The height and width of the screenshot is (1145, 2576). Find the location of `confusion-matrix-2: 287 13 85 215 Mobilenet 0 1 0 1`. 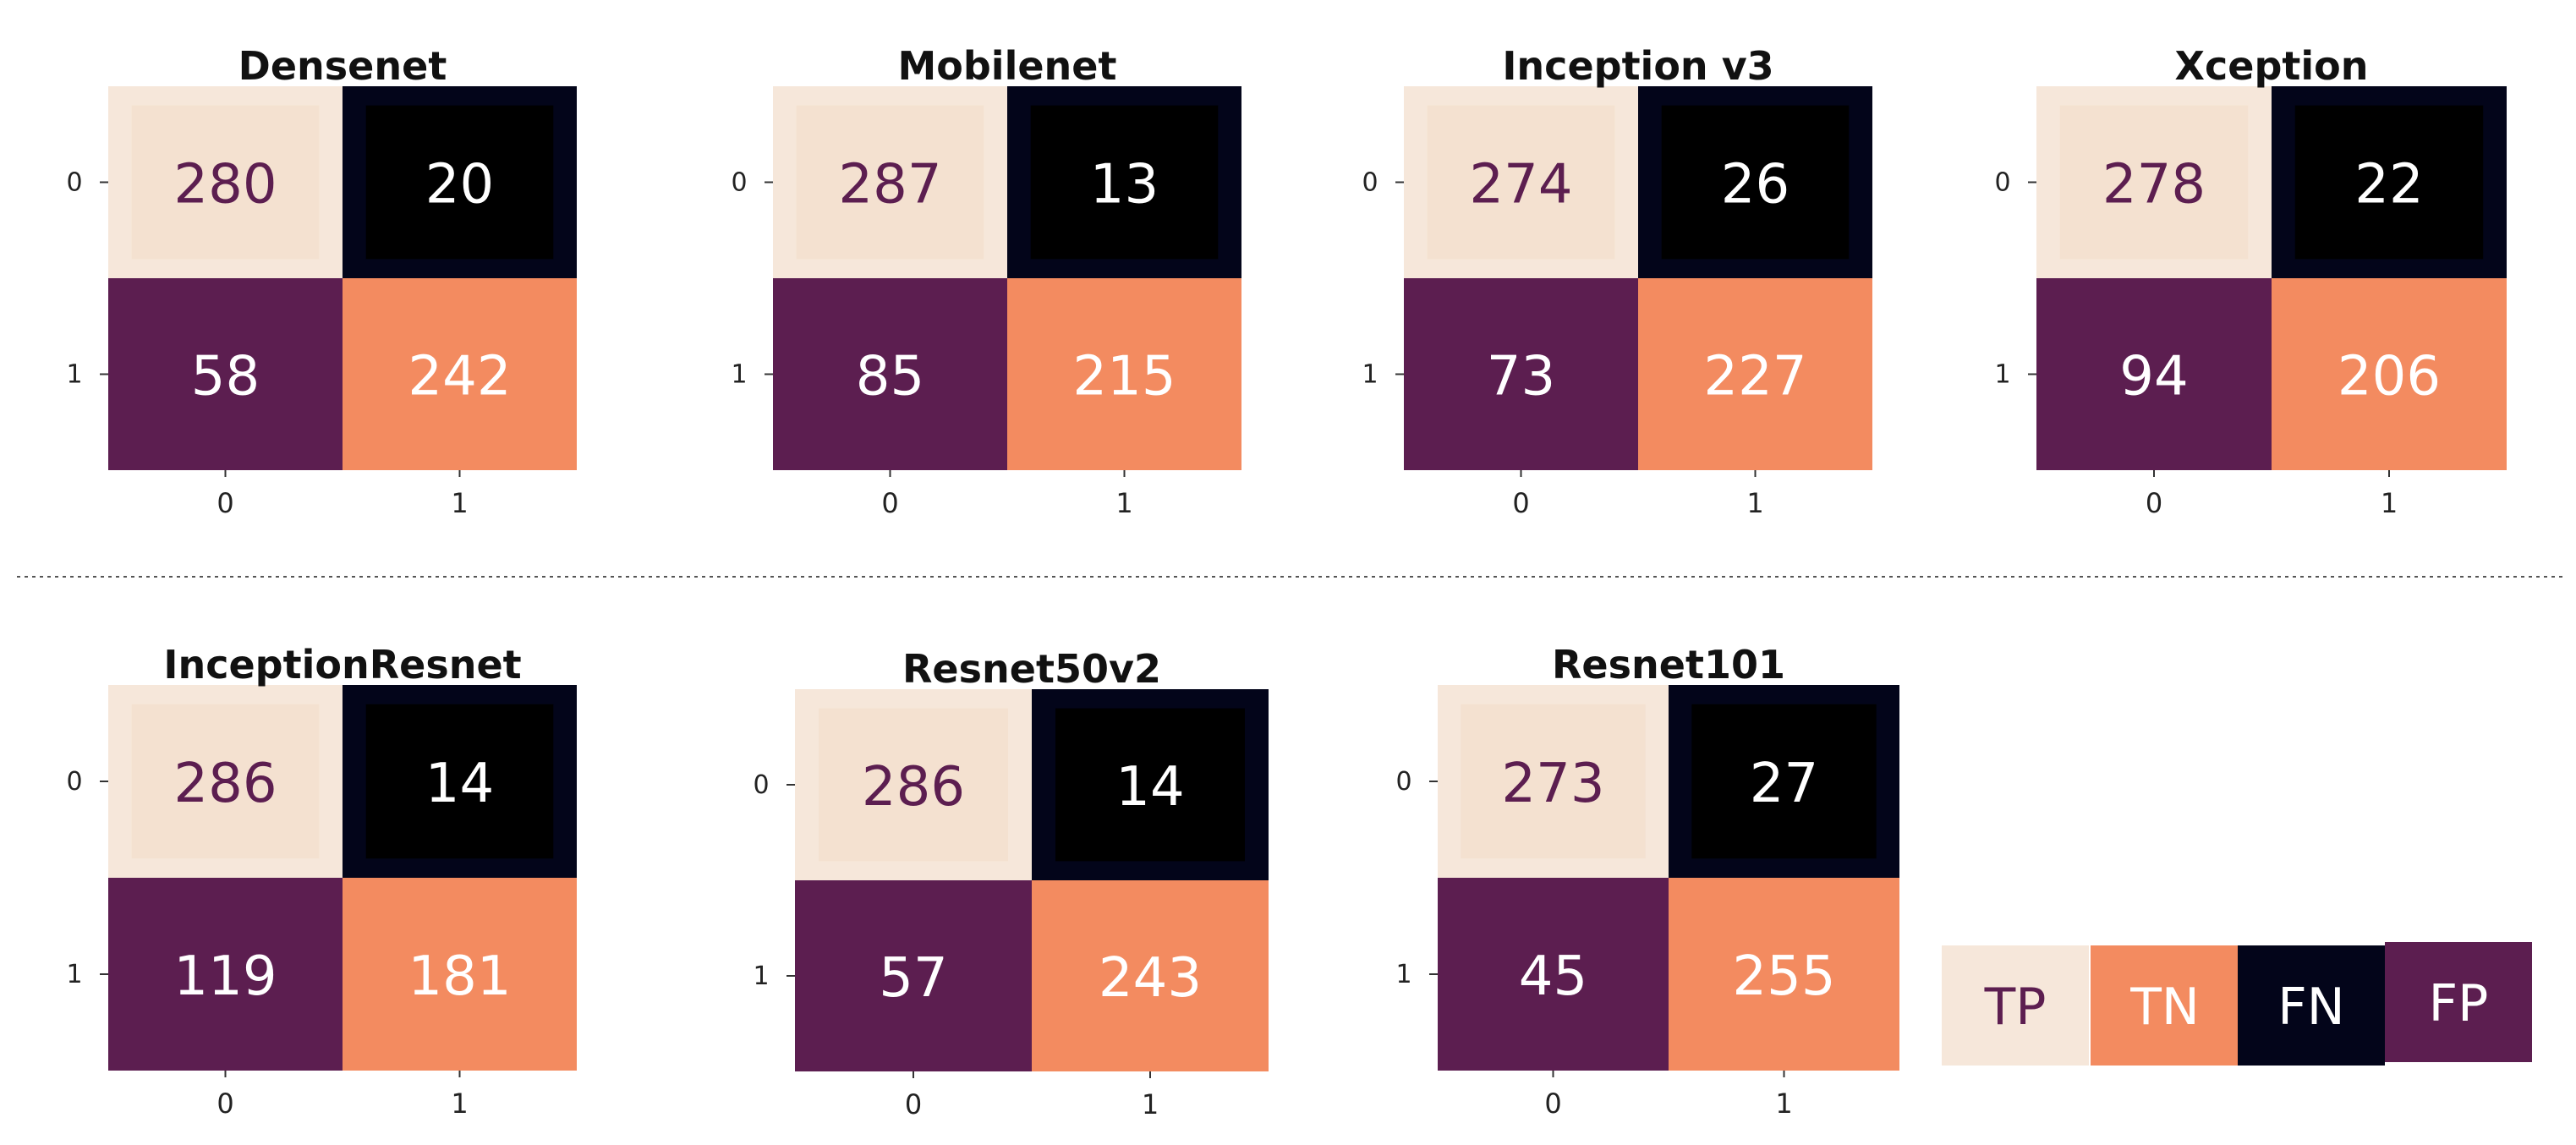

confusion-matrix-2: 287 13 85 215 Mobilenet 0 1 0 1 is located at coordinates (986, 281).